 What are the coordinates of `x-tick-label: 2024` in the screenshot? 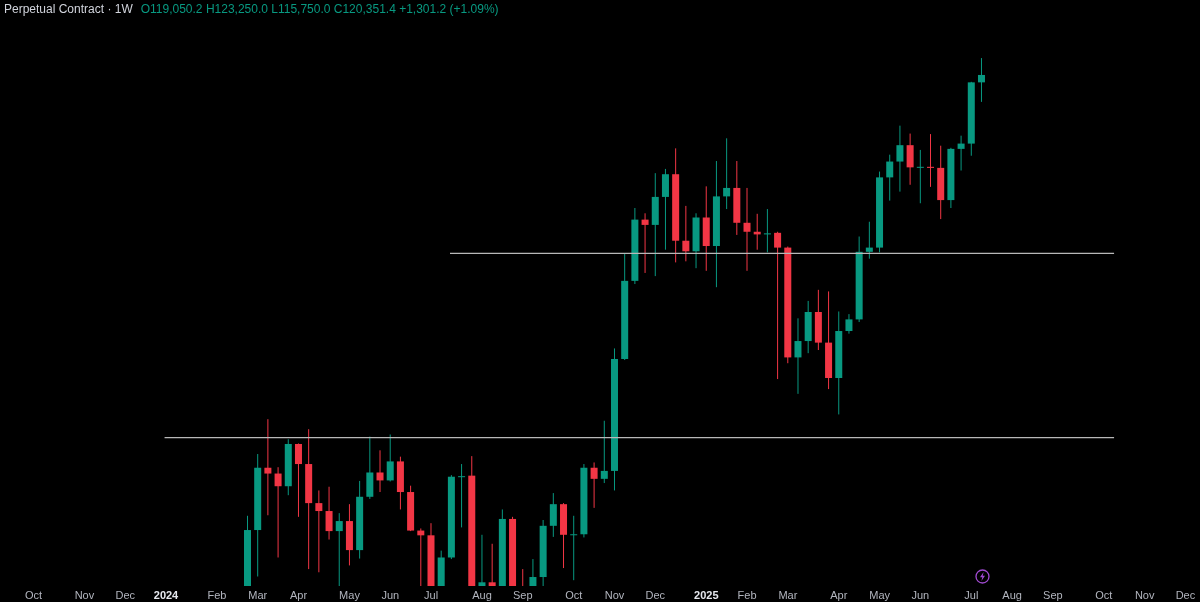 It's located at (166, 595).